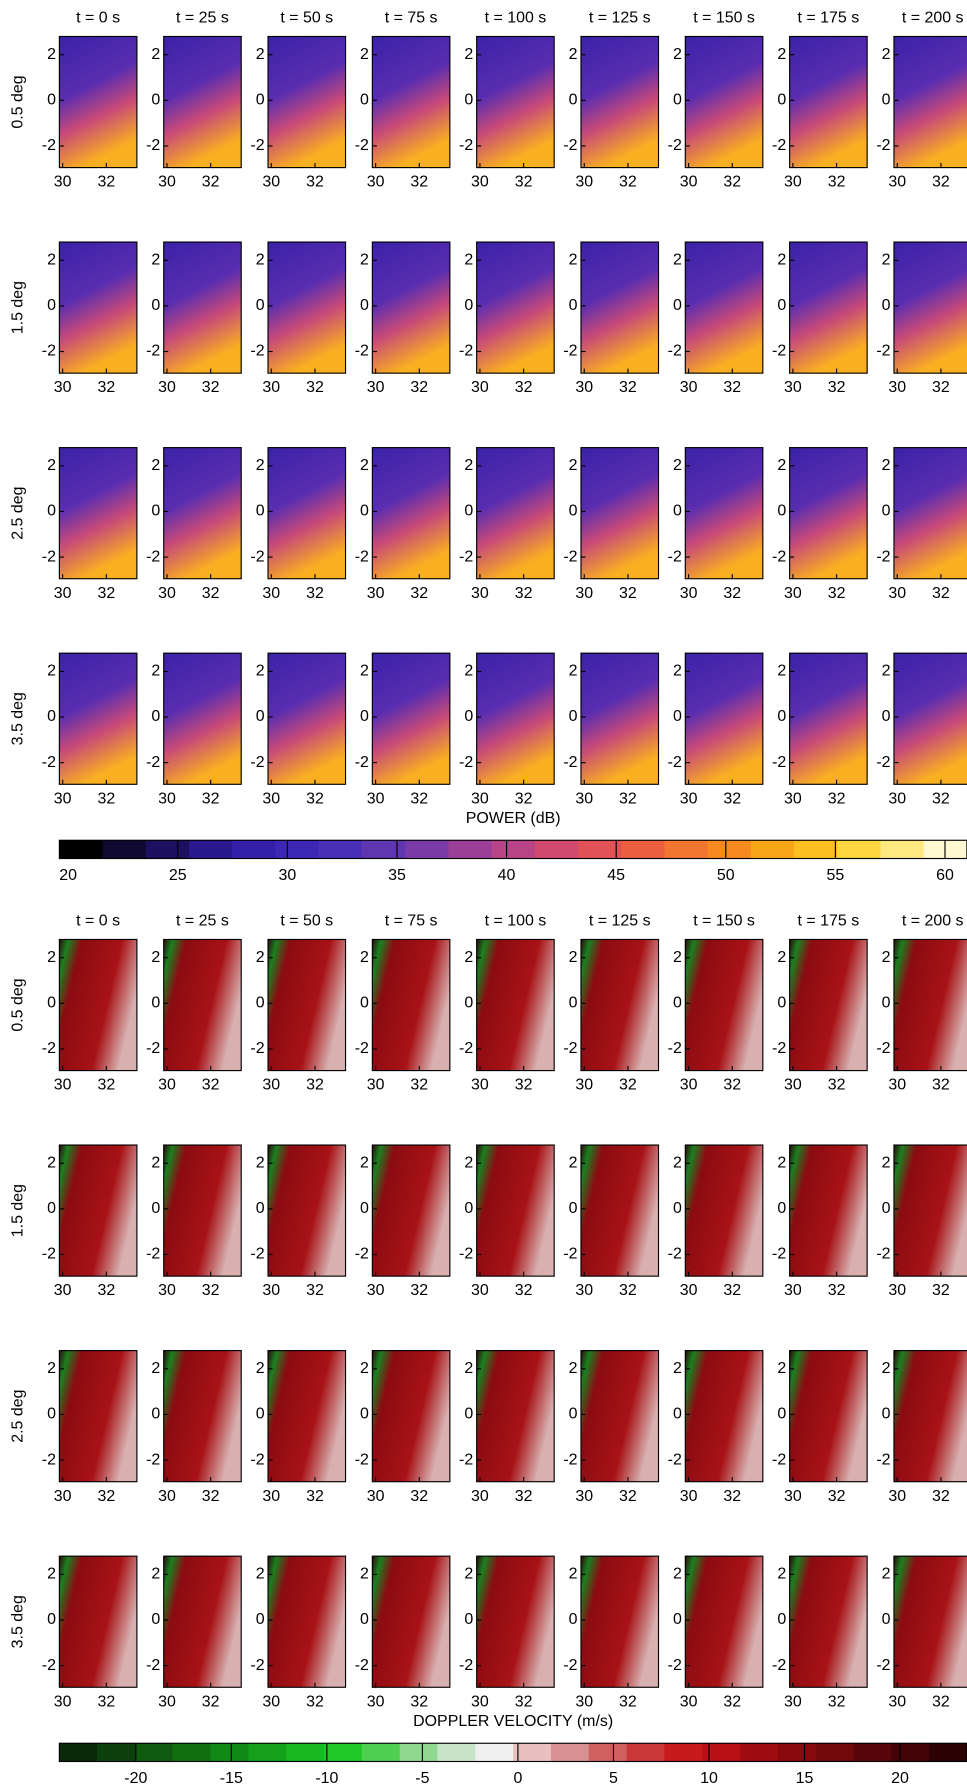  Describe the element at coordinates (836, 875) in the screenshot. I see `colorbar-tick-label: 55` at that location.